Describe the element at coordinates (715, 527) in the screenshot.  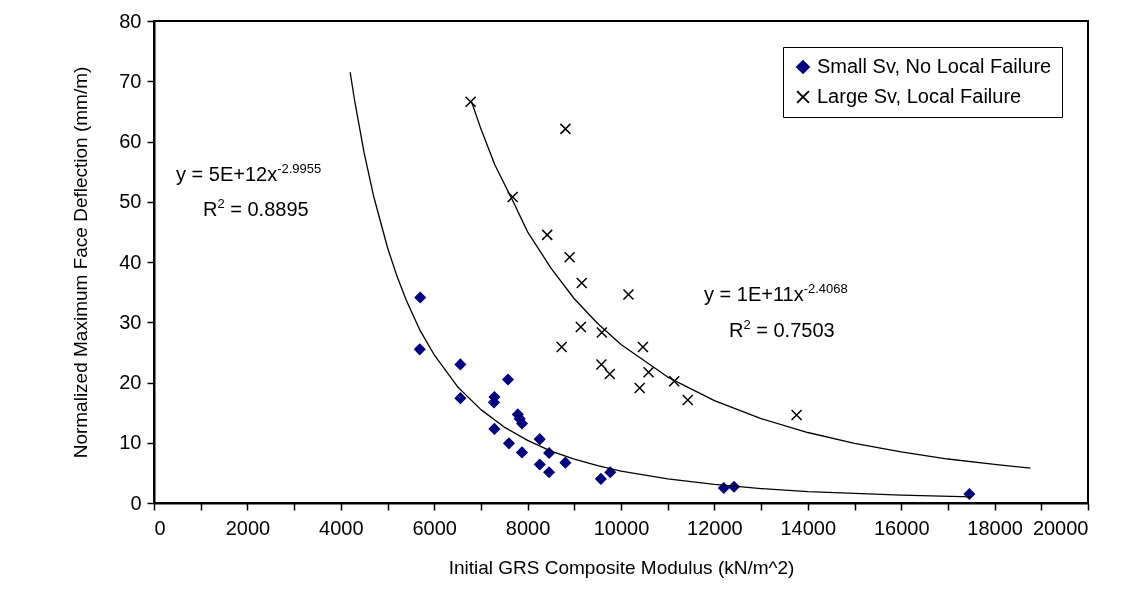
I see `x-tick-label: 12000` at that location.